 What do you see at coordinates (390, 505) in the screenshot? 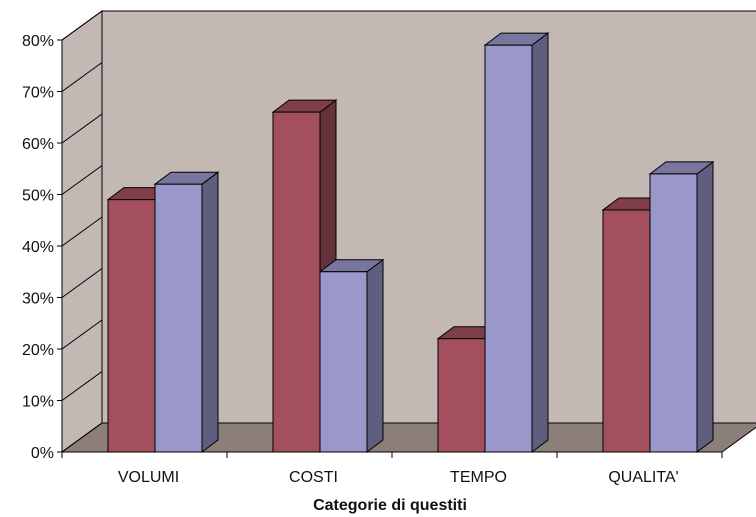
I see `x-axis-title: Categorie di questiti` at bounding box center [390, 505].